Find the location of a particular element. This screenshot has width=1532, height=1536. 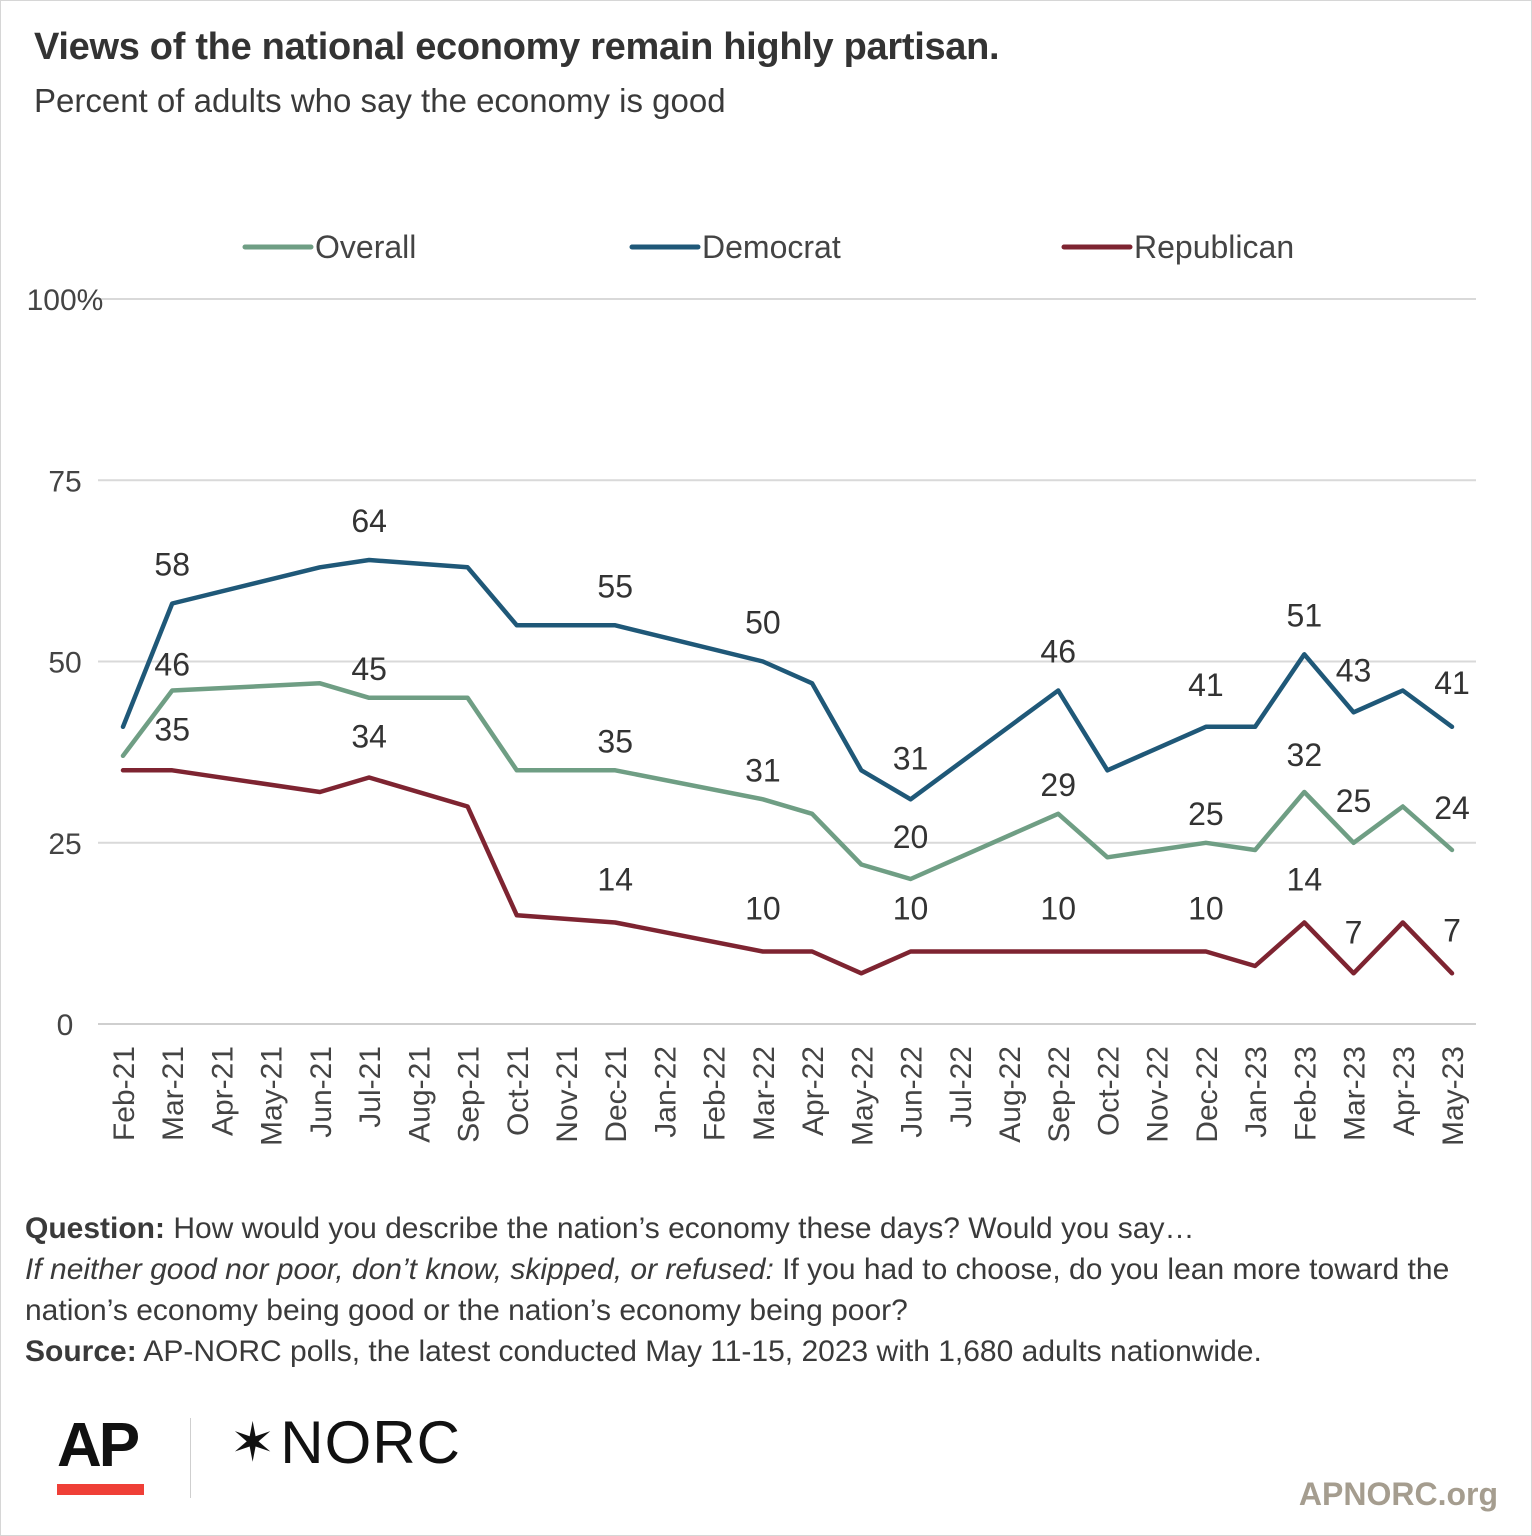

x-tick-label: Dec-21 is located at coordinates (616, 1094).